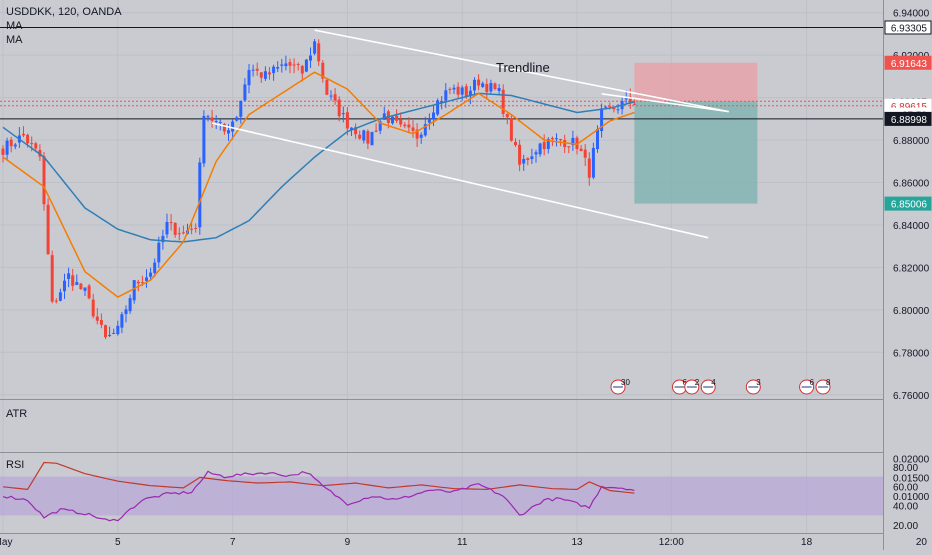  I want to click on atr-tick-label: 0.01000, so click(911, 497).